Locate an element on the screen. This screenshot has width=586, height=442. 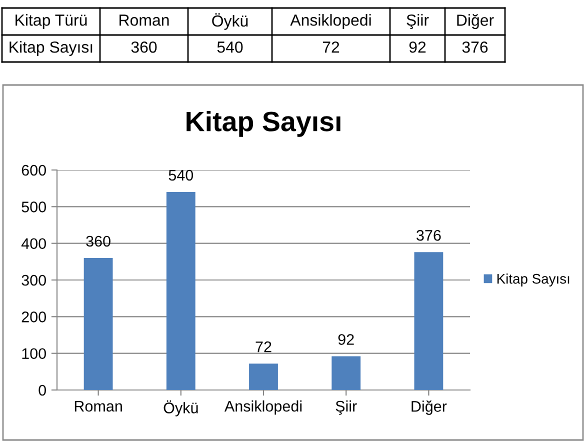
category-label: Diğer is located at coordinates (475, 22).